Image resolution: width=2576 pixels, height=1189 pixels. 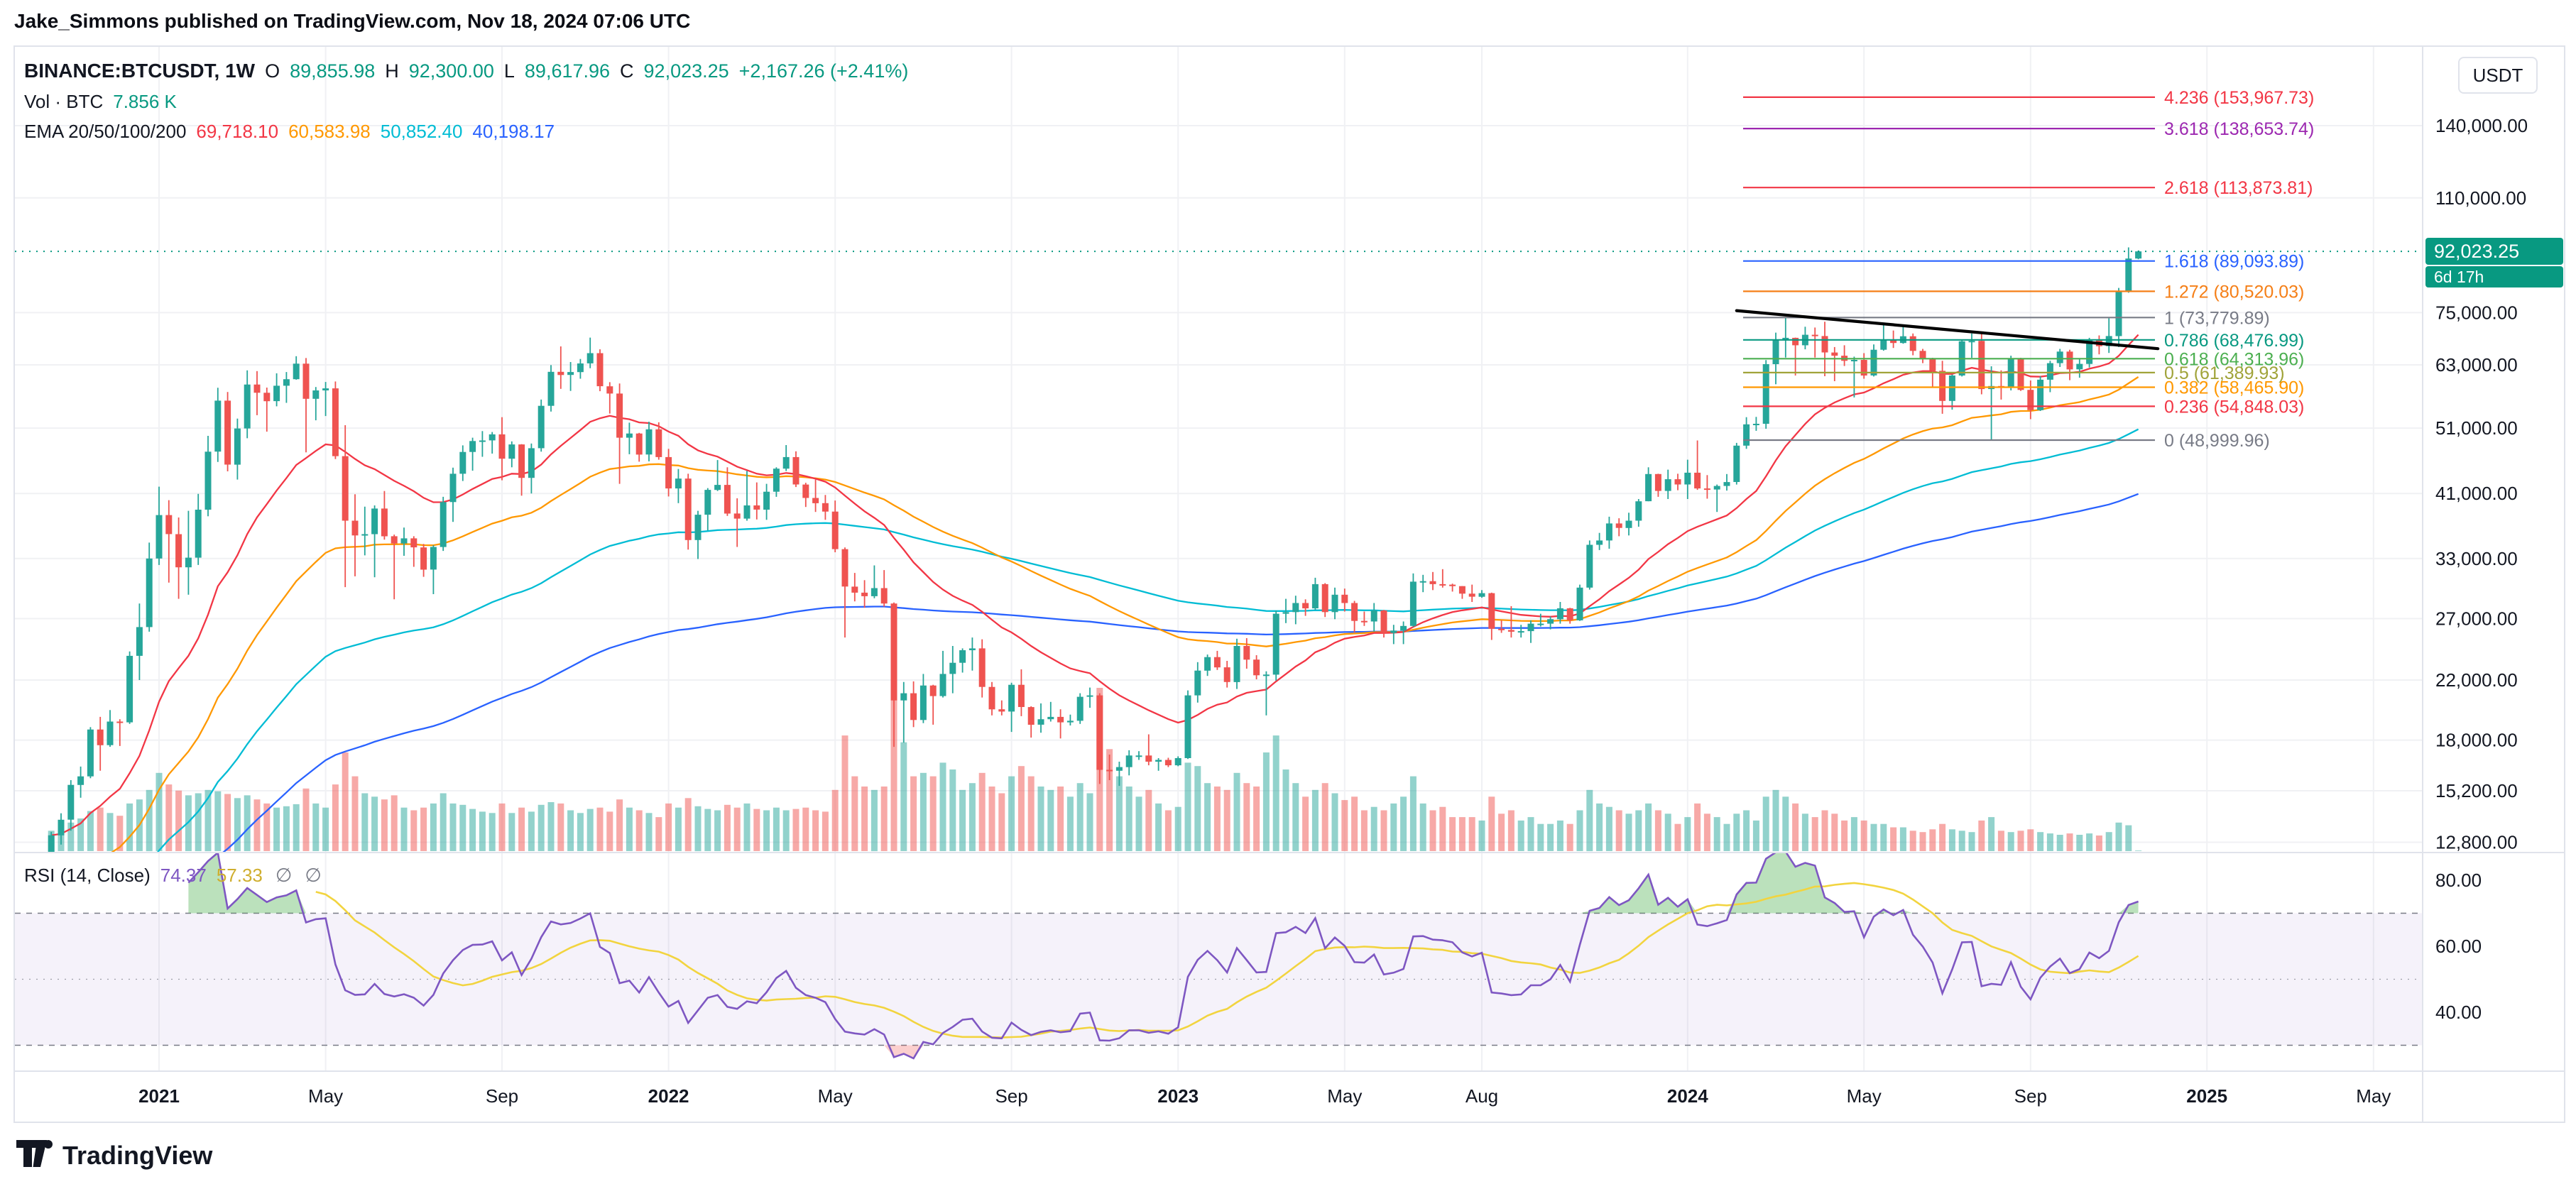 What do you see at coordinates (823, 71) in the screenshot?
I see `change-value: +2,167.26 (+2.41%)` at bounding box center [823, 71].